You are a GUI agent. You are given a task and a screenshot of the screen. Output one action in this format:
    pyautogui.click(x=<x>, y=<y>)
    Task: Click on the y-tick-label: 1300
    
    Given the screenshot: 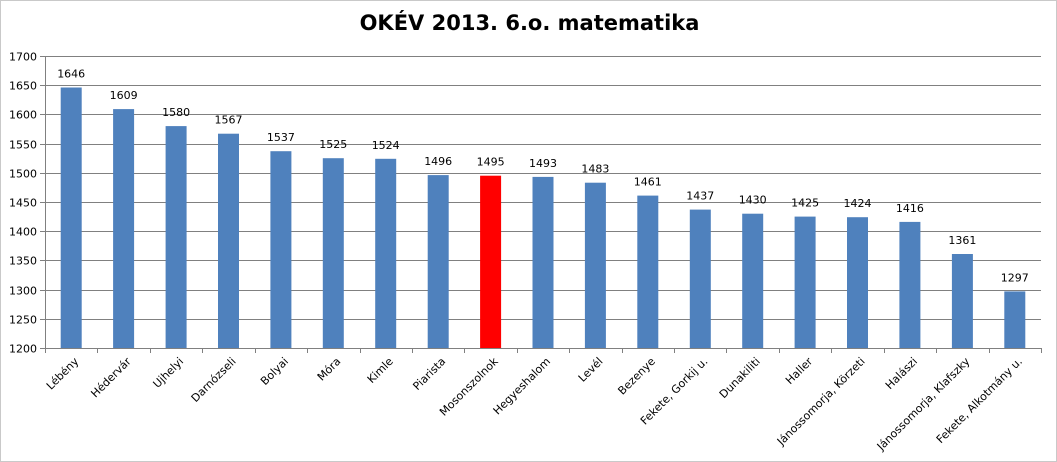 What is the action you would take?
    pyautogui.click(x=23, y=291)
    